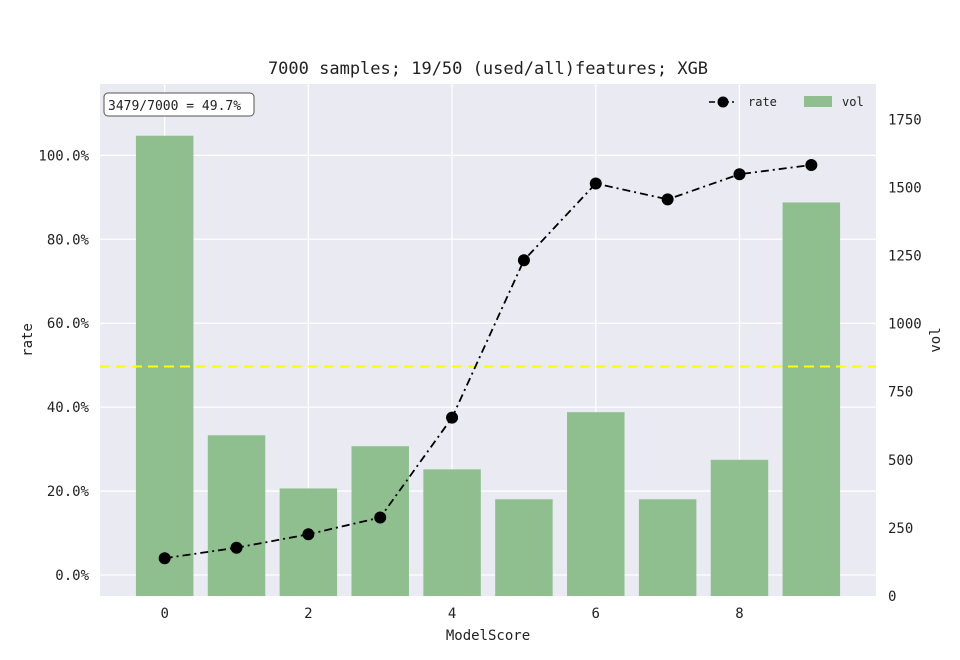 The height and width of the screenshot is (660, 960). What do you see at coordinates (68, 324) in the screenshot?
I see `left-tick-label: 60.0%` at bounding box center [68, 324].